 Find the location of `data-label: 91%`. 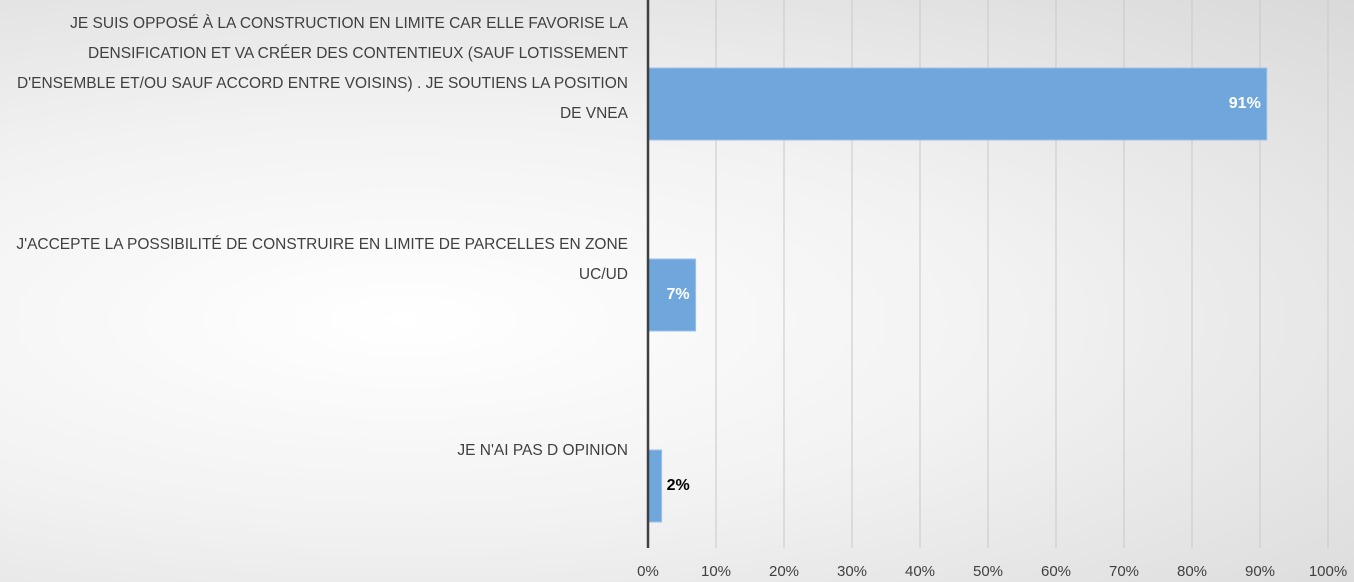

data-label: 91% is located at coordinates (1245, 103).